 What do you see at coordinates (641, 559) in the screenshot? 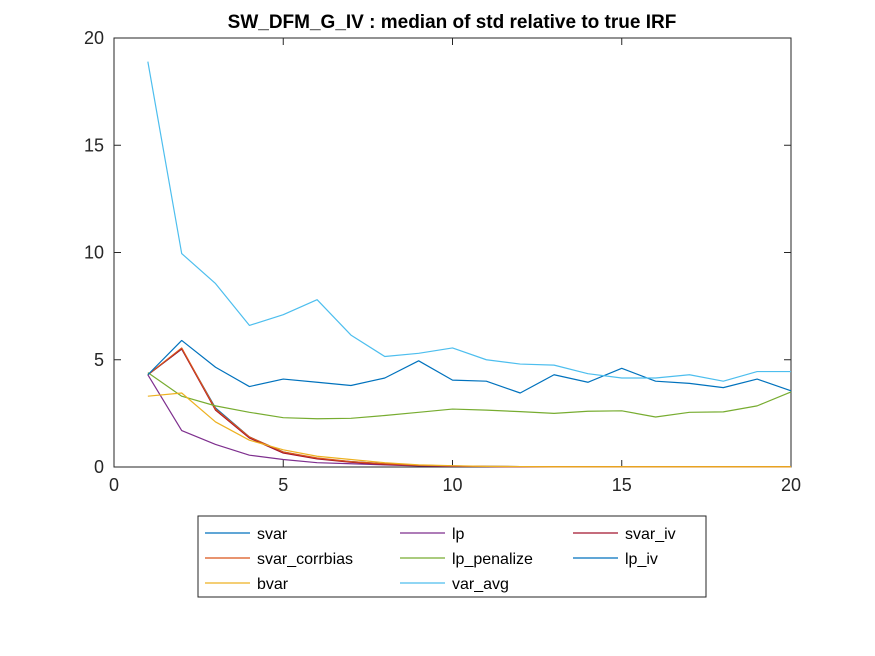
I see `legend-label-lp_iv: lp_iv` at bounding box center [641, 559].